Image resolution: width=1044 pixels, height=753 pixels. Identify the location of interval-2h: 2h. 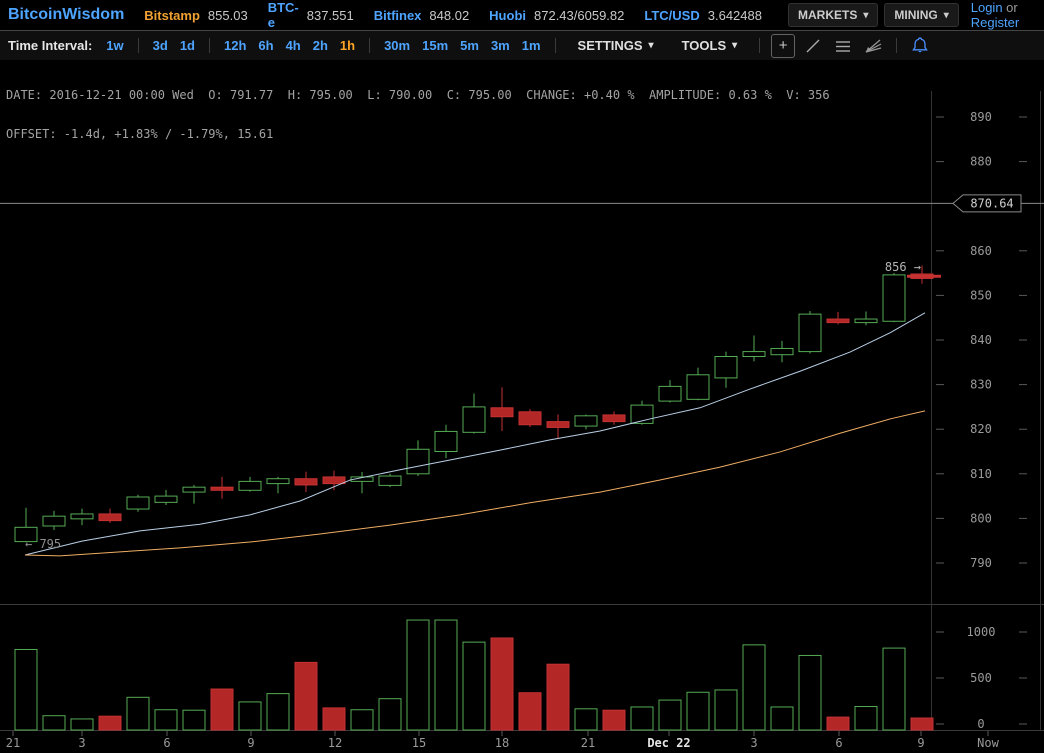
(320, 45).